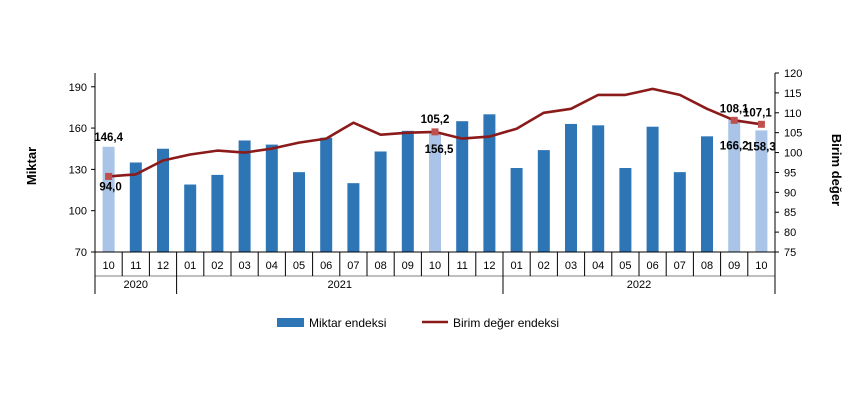 Image resolution: width=850 pixels, height=400 pixels. I want to click on x-tick-label-5: 03, so click(244, 266).